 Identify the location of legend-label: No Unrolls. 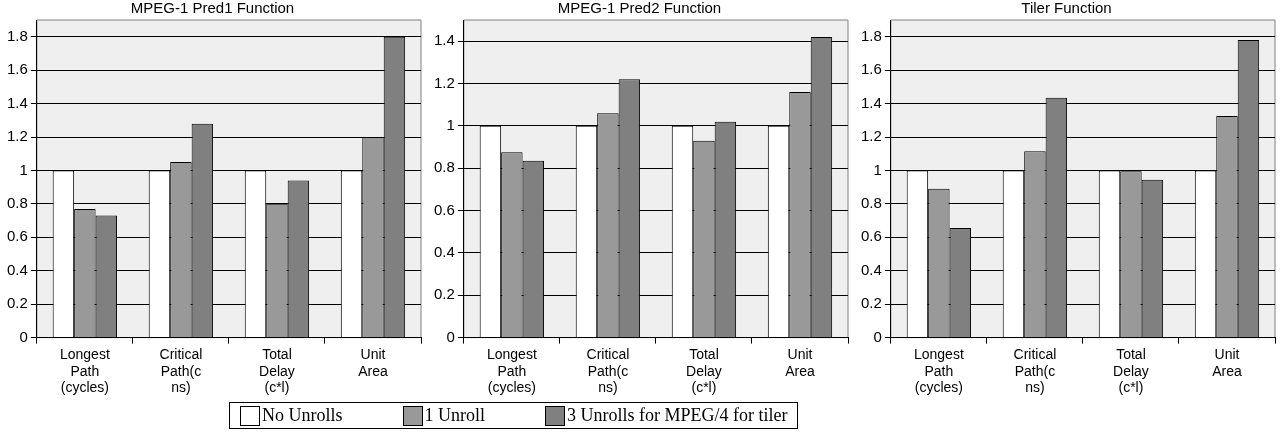
(302, 415).